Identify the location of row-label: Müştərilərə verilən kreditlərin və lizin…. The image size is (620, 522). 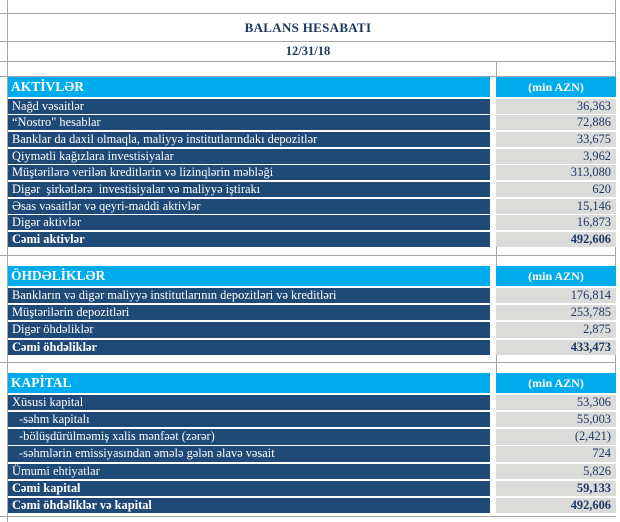
(249, 173).